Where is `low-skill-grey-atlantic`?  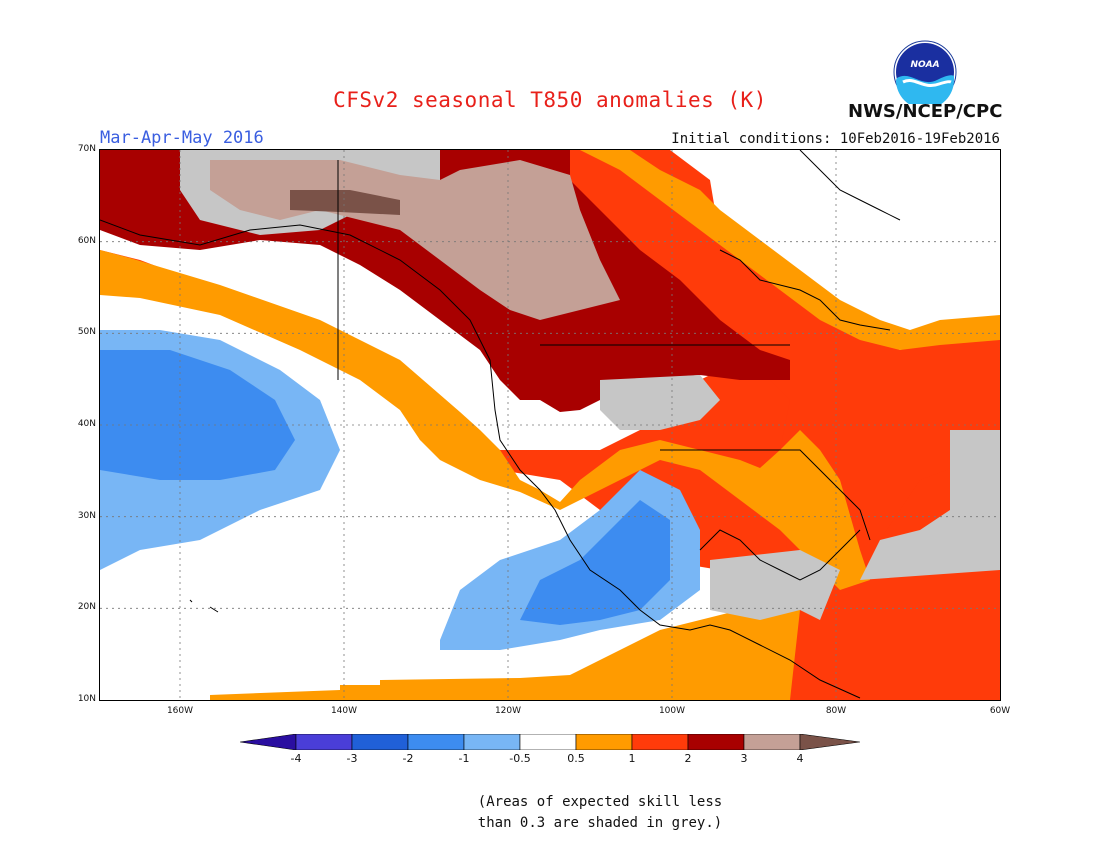 low-skill-grey-atlantic is located at coordinates (930, 505).